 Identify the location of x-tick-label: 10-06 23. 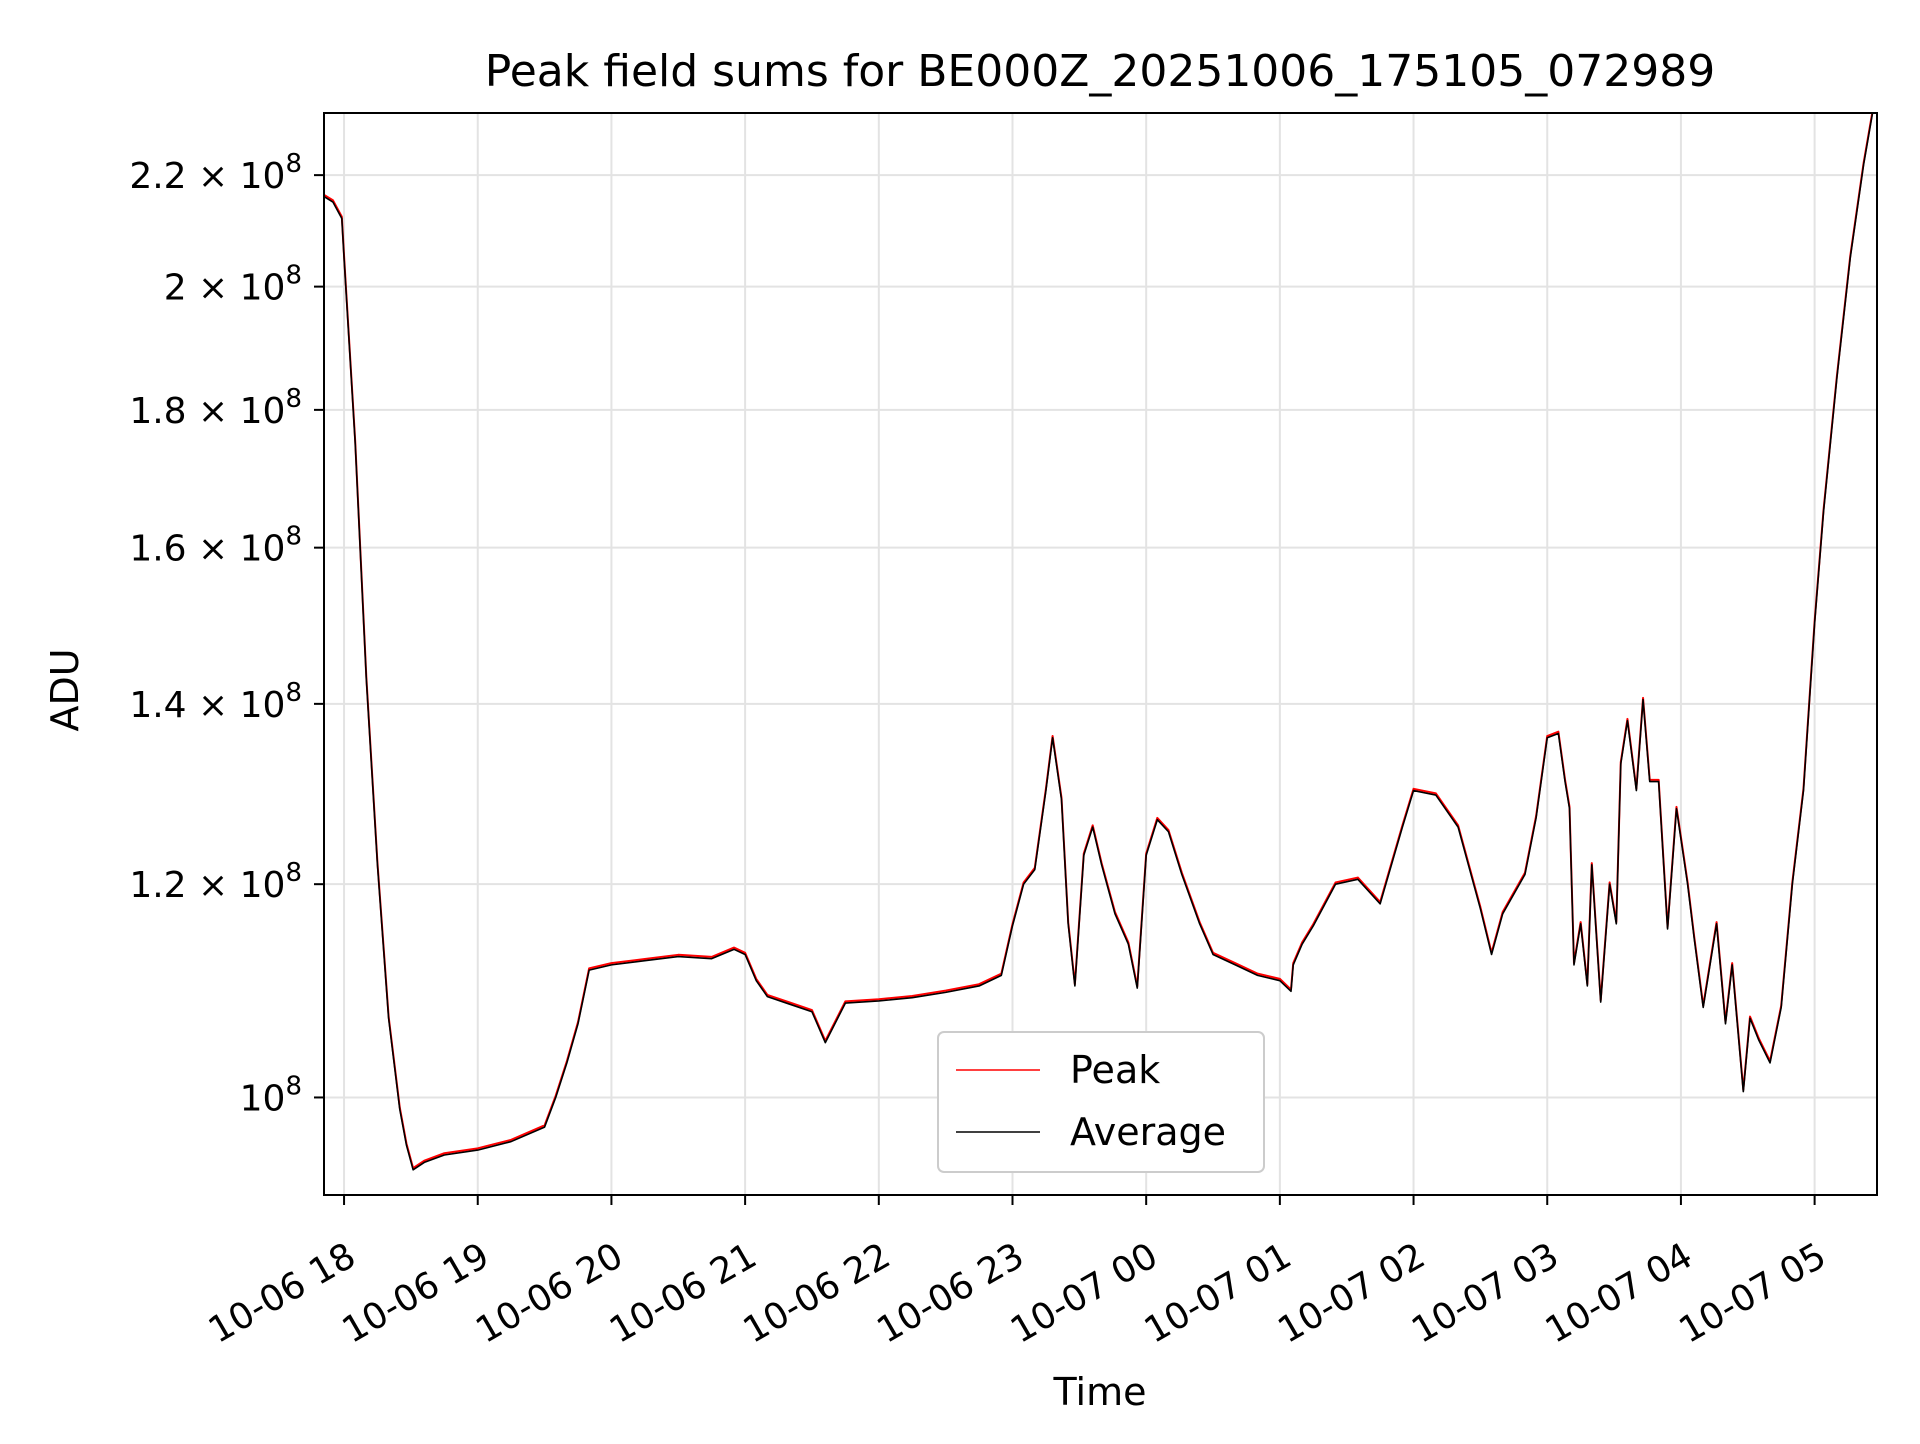
(950, 1293).